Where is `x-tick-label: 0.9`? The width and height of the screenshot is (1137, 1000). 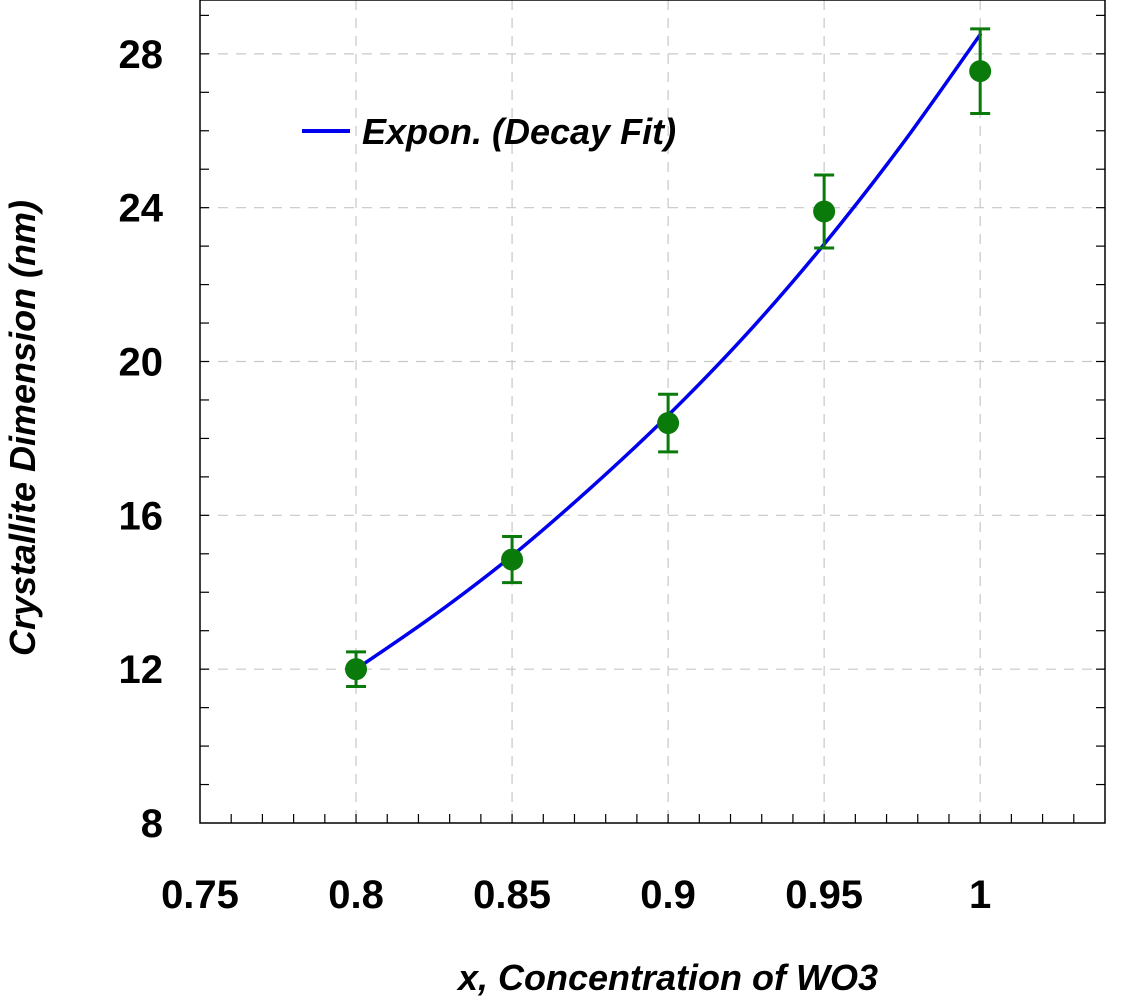 x-tick-label: 0.9 is located at coordinates (668, 895).